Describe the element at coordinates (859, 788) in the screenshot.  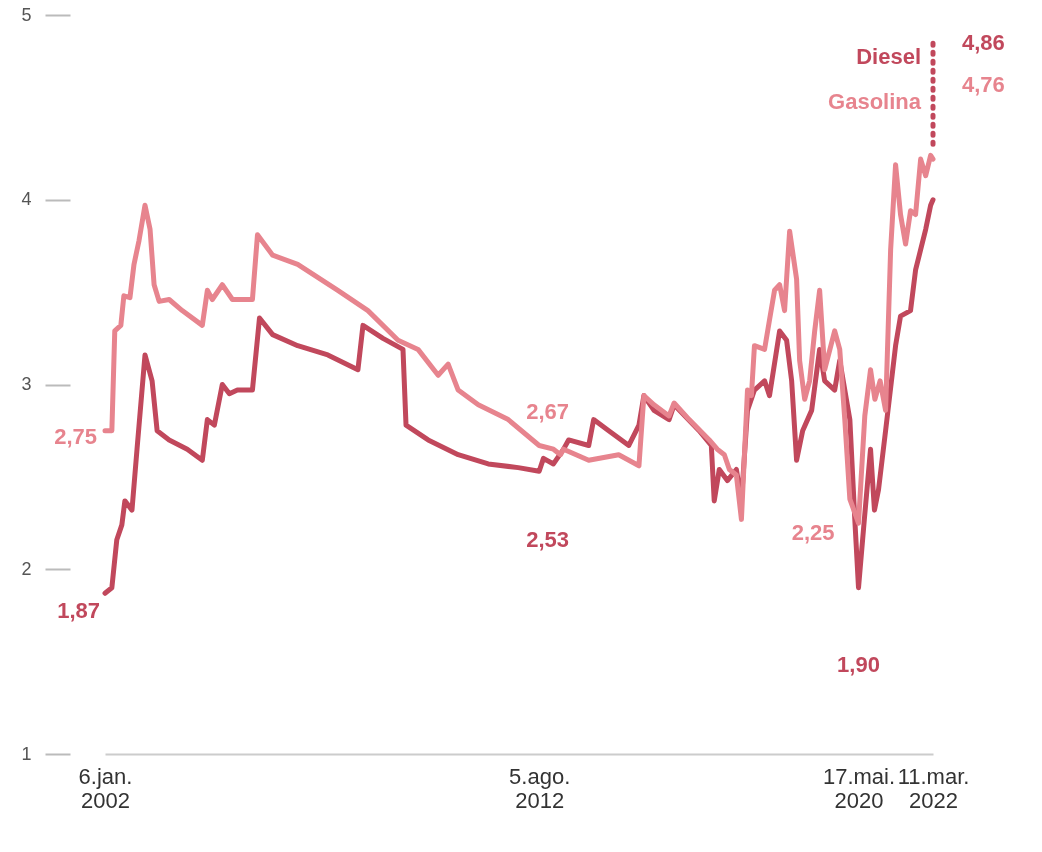
I see `x-tick-label: 17.mai. 2020` at that location.